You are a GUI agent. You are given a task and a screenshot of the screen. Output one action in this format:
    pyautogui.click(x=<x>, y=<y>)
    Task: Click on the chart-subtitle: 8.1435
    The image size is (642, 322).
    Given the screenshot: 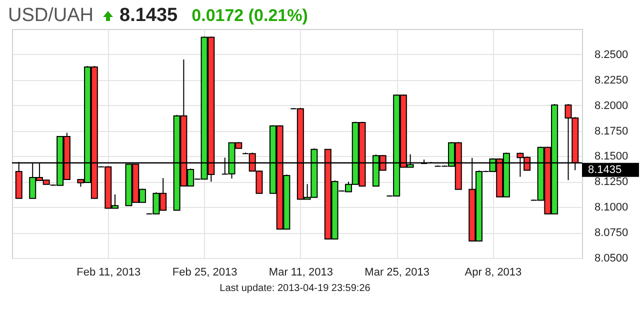 What is the action you would take?
    pyautogui.click(x=149, y=16)
    